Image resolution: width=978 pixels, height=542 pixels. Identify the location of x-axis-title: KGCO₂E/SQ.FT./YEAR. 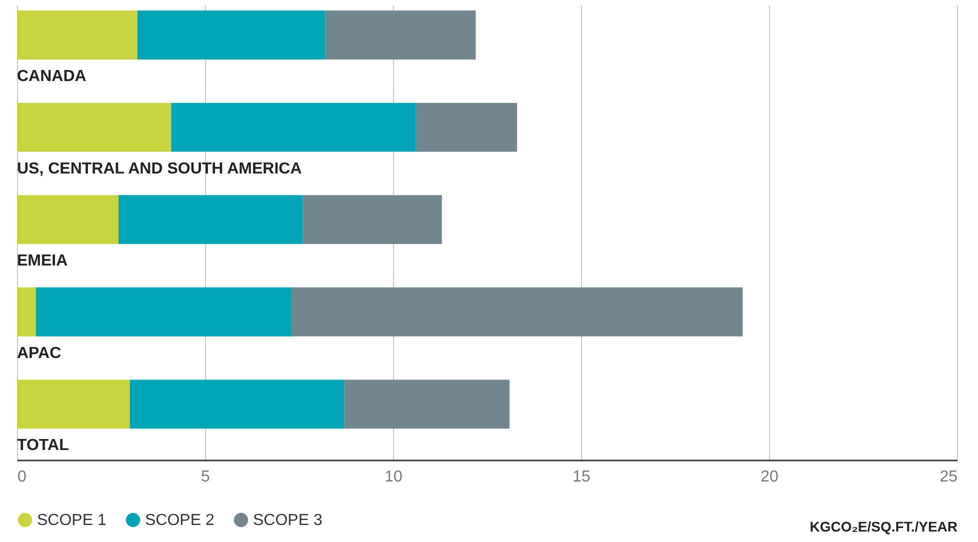
(884, 526).